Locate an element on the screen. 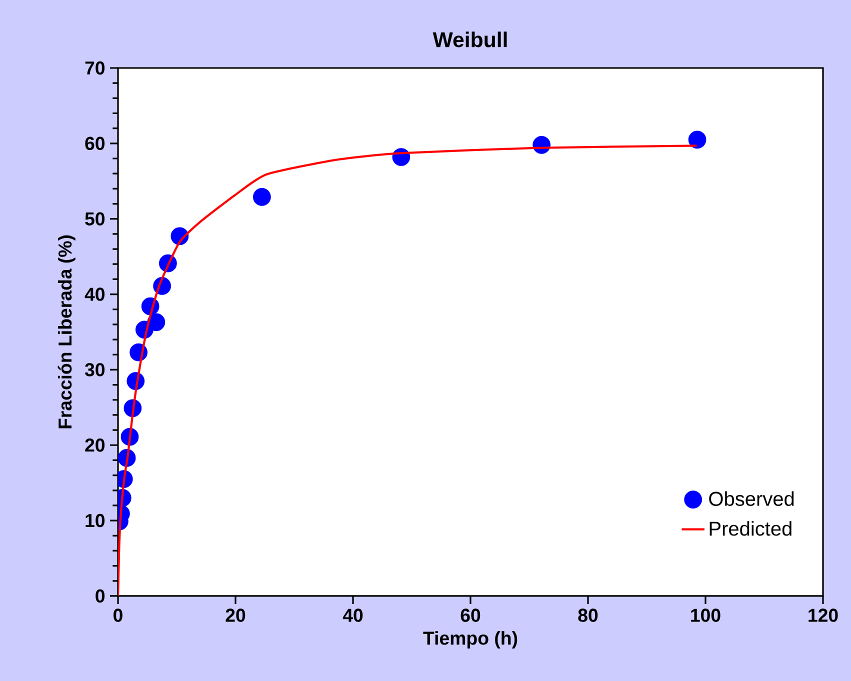 This screenshot has height=681, width=851. y-tick-label: 10 is located at coordinates (95, 521).